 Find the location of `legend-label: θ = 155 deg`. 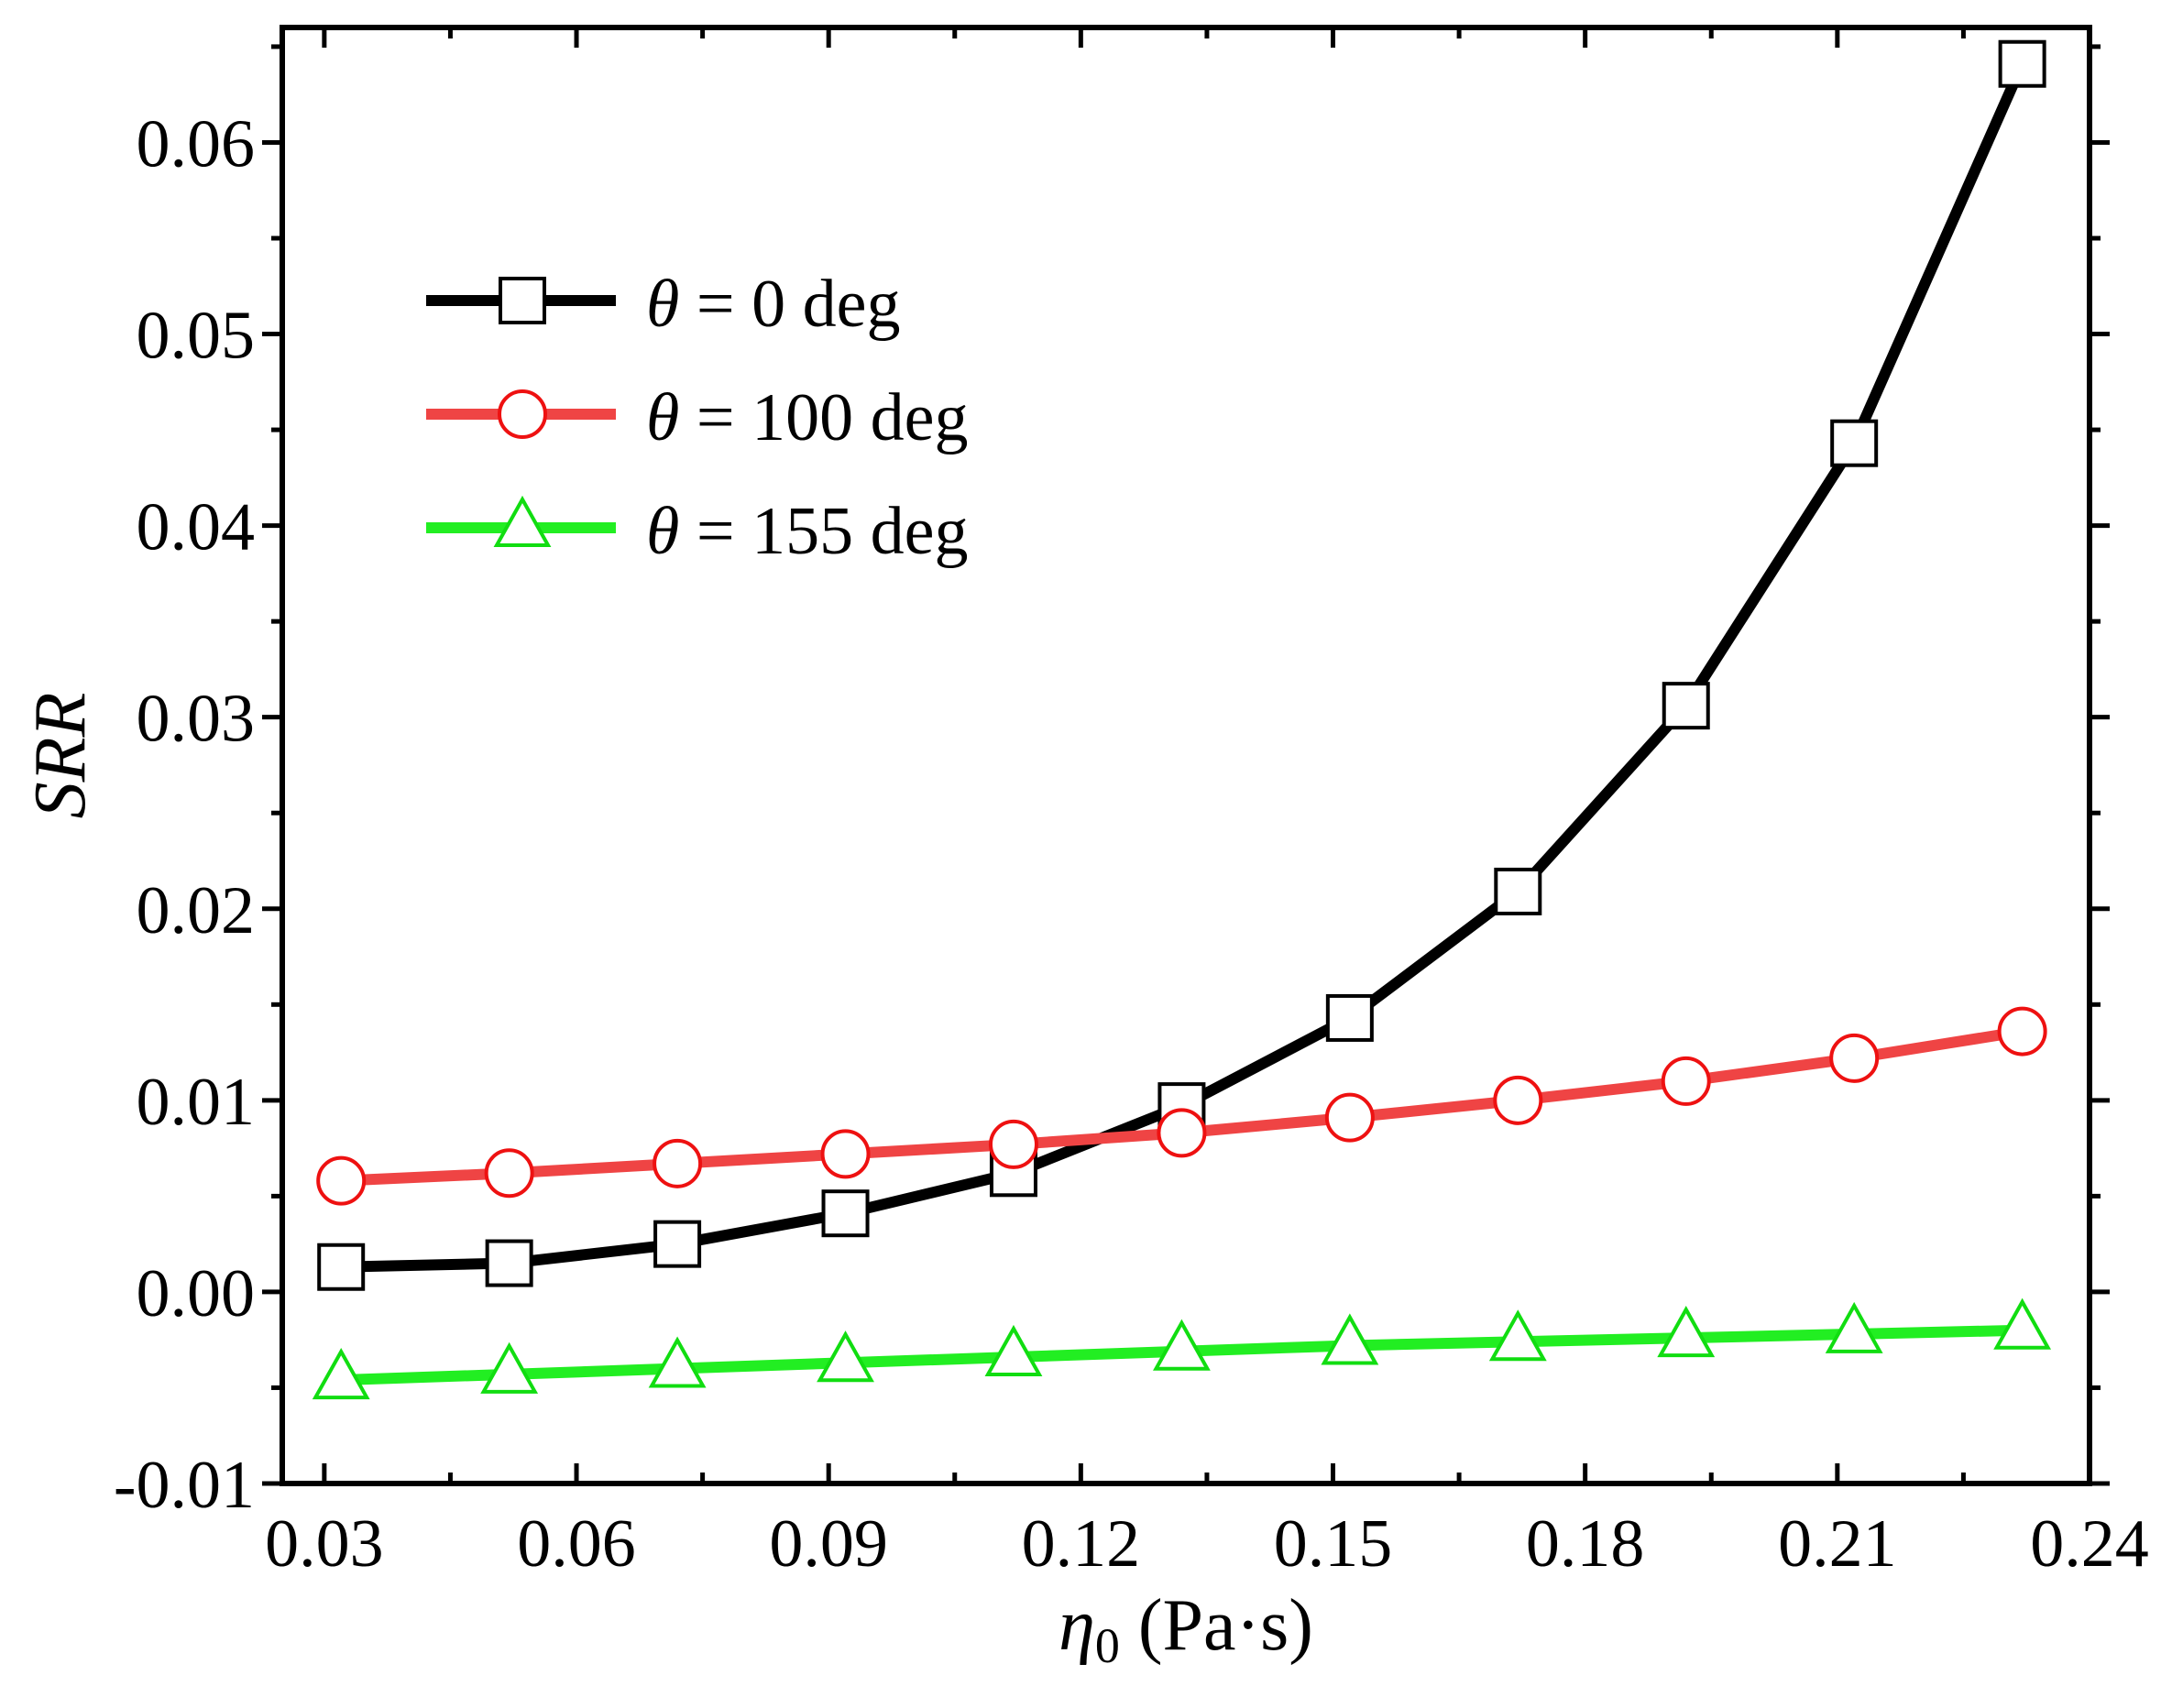

legend-label: θ = 155 deg is located at coordinates (807, 532).